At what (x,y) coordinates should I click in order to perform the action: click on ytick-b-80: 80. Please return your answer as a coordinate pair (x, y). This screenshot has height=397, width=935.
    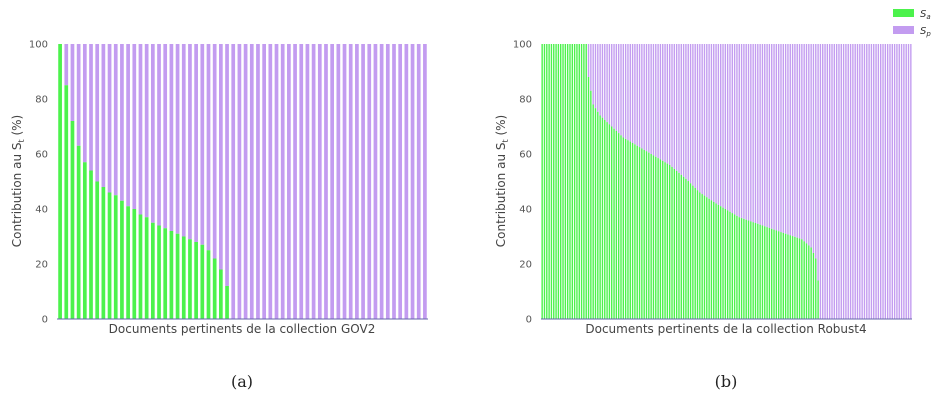
    Looking at the image, I should click on (525, 100).